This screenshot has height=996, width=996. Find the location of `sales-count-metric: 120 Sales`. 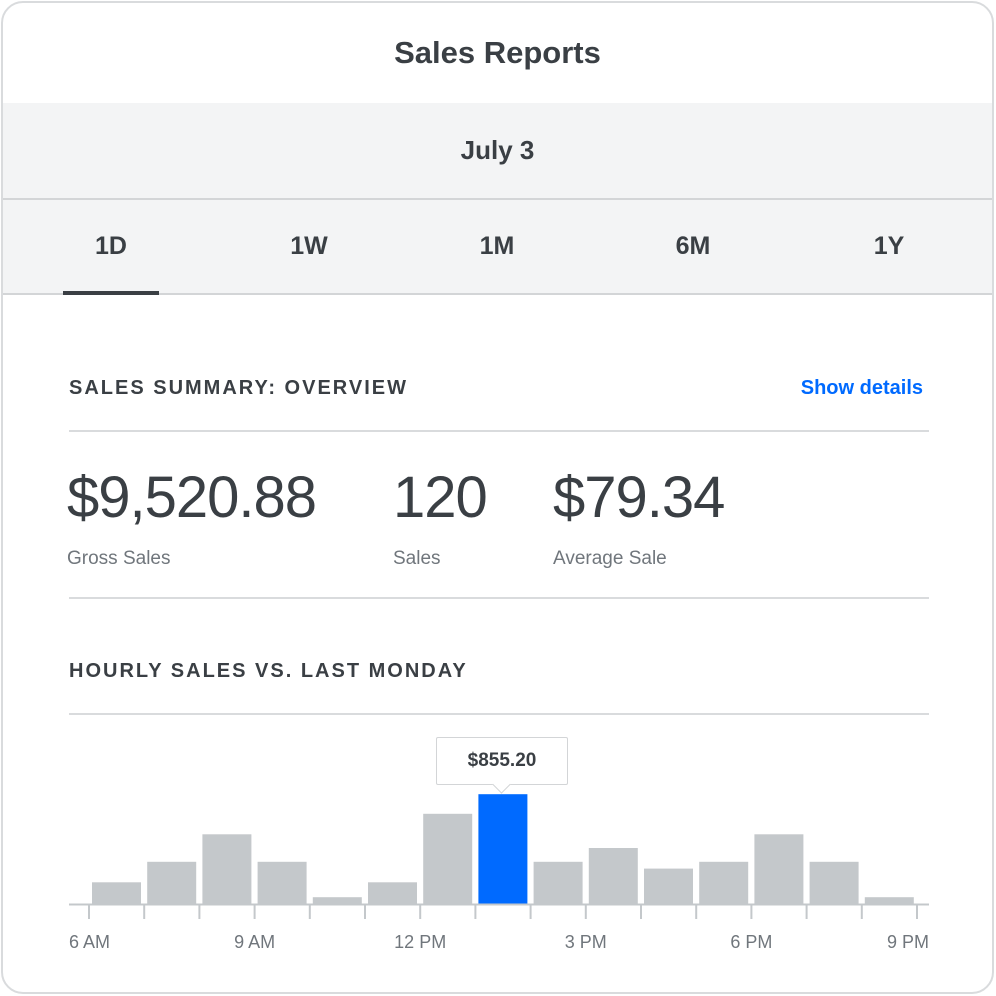

sales-count-metric: 120 Sales is located at coordinates (440, 517).